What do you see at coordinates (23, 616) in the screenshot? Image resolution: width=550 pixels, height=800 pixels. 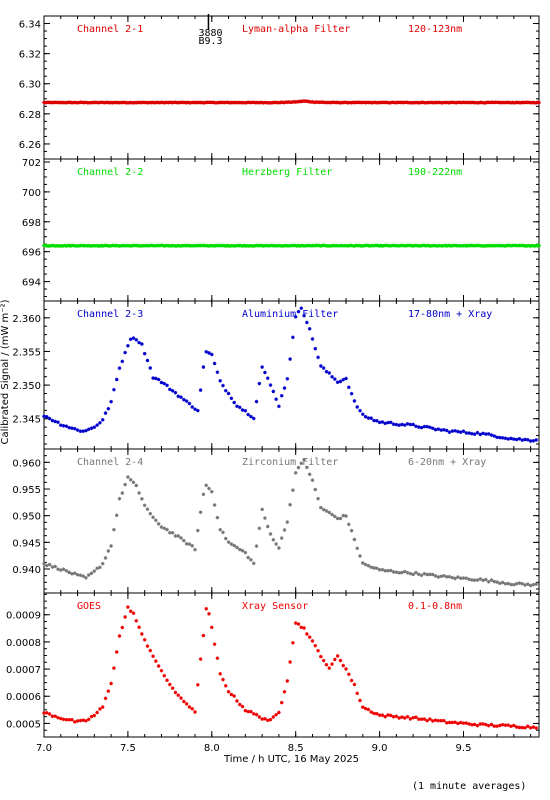 I see `y-tick-label: 0.0009` at bounding box center [23, 616].